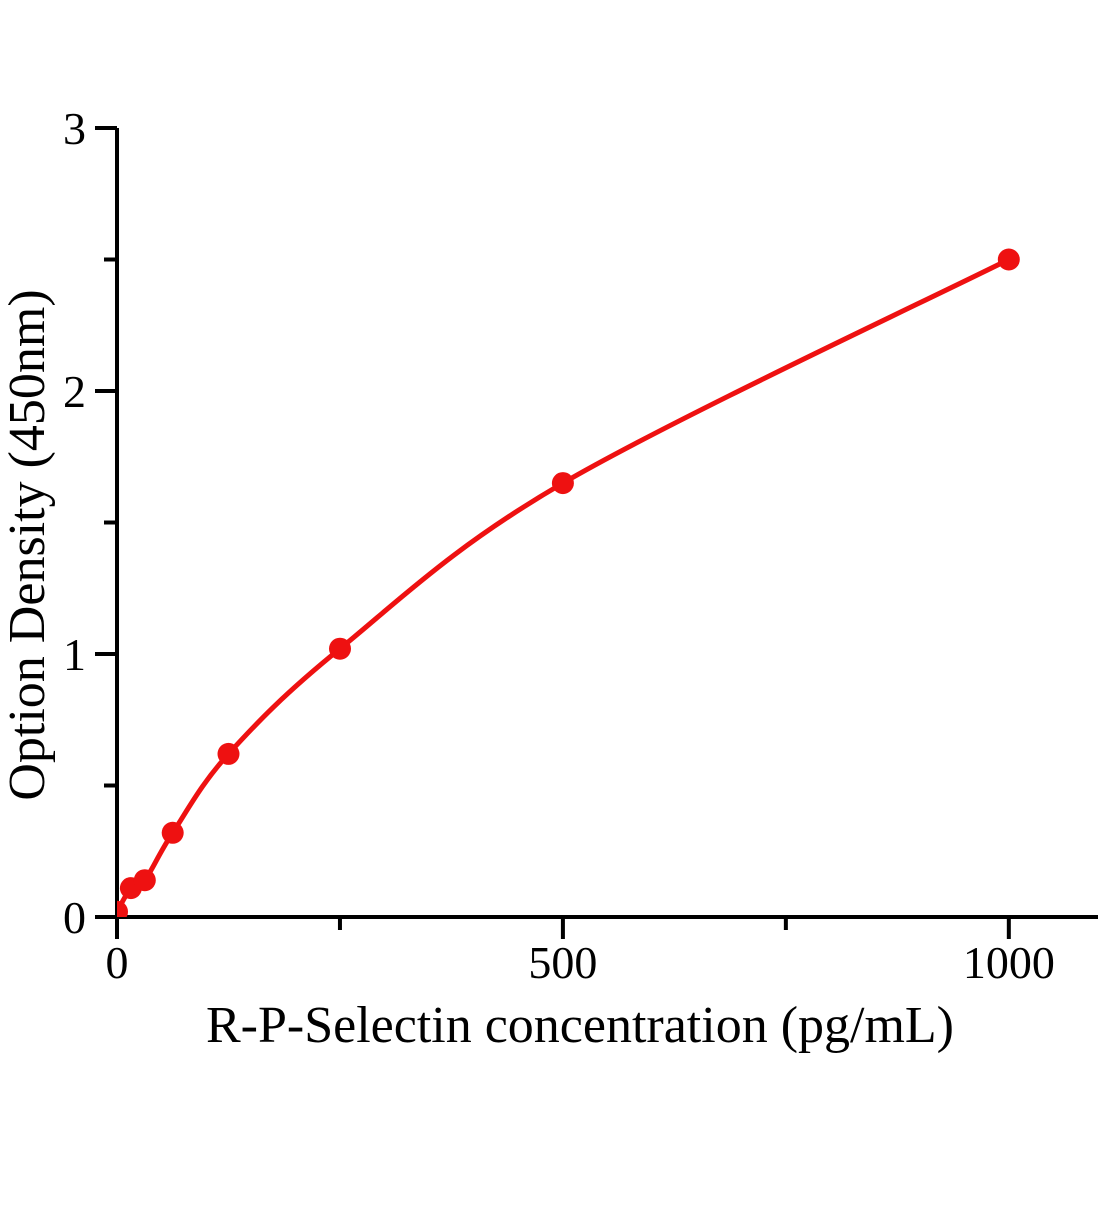  What do you see at coordinates (74, 917) in the screenshot?
I see `y-axis-tick-label: 0` at bounding box center [74, 917].